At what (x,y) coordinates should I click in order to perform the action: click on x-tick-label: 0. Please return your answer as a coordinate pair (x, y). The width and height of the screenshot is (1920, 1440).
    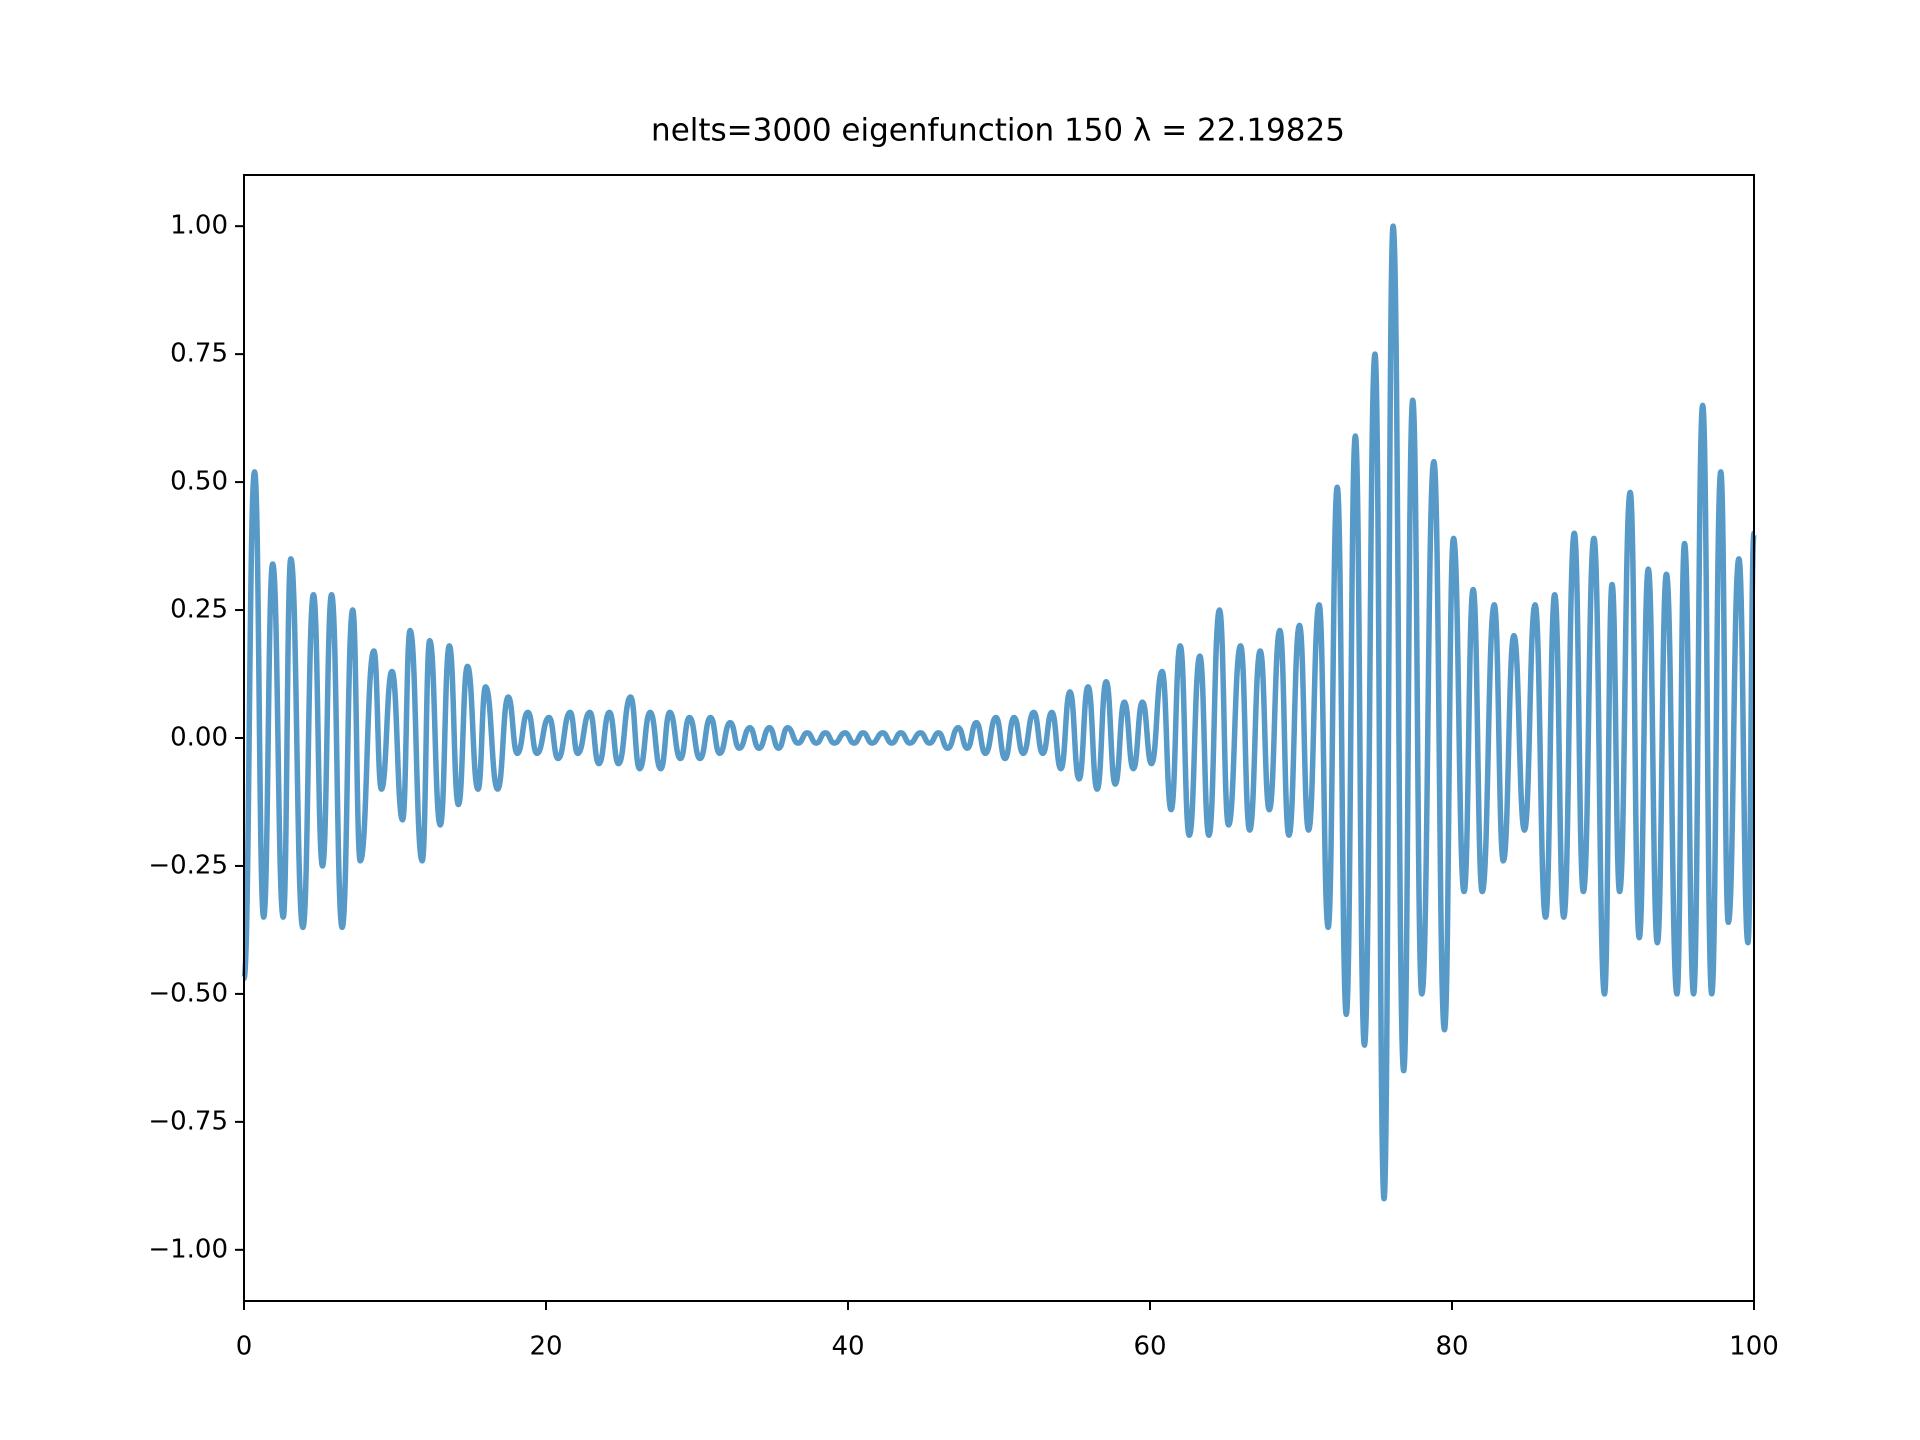
    Looking at the image, I should click on (244, 1347).